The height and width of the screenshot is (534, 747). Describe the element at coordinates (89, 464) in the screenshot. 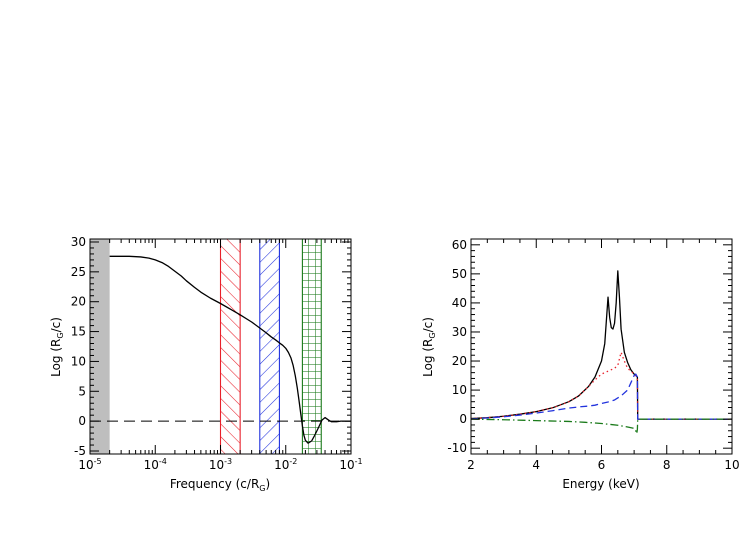

I see `x-tick-label-0: 10⁻⁵` at that location.